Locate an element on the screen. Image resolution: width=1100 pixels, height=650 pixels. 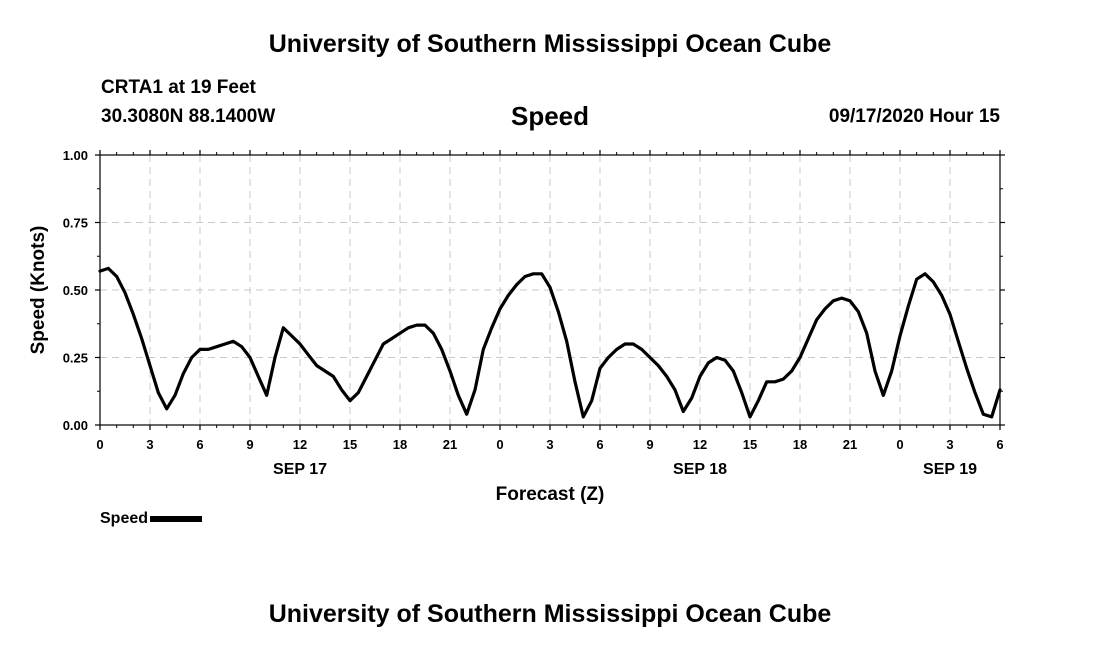
legend: Speed is located at coordinates (151, 519).